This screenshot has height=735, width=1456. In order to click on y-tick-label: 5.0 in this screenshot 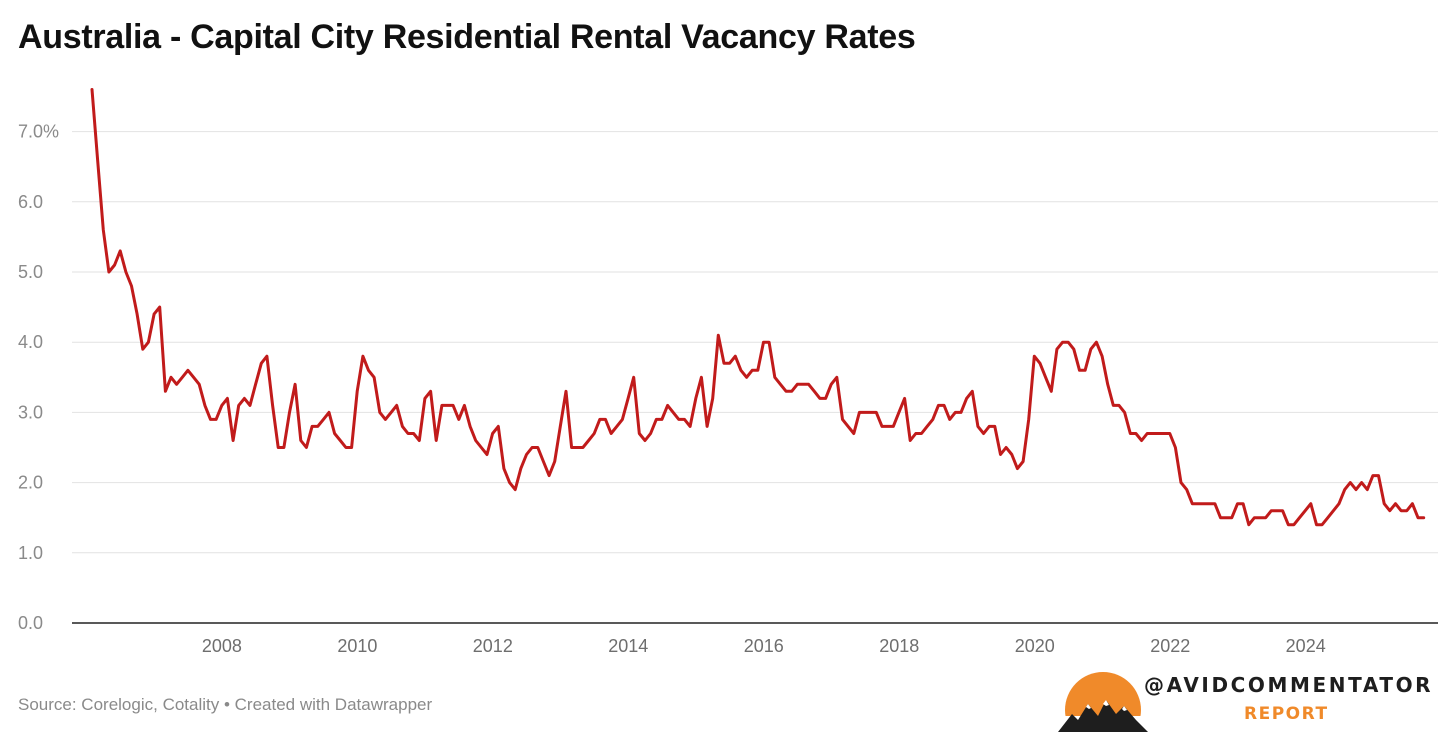, I will do `click(30, 272)`.